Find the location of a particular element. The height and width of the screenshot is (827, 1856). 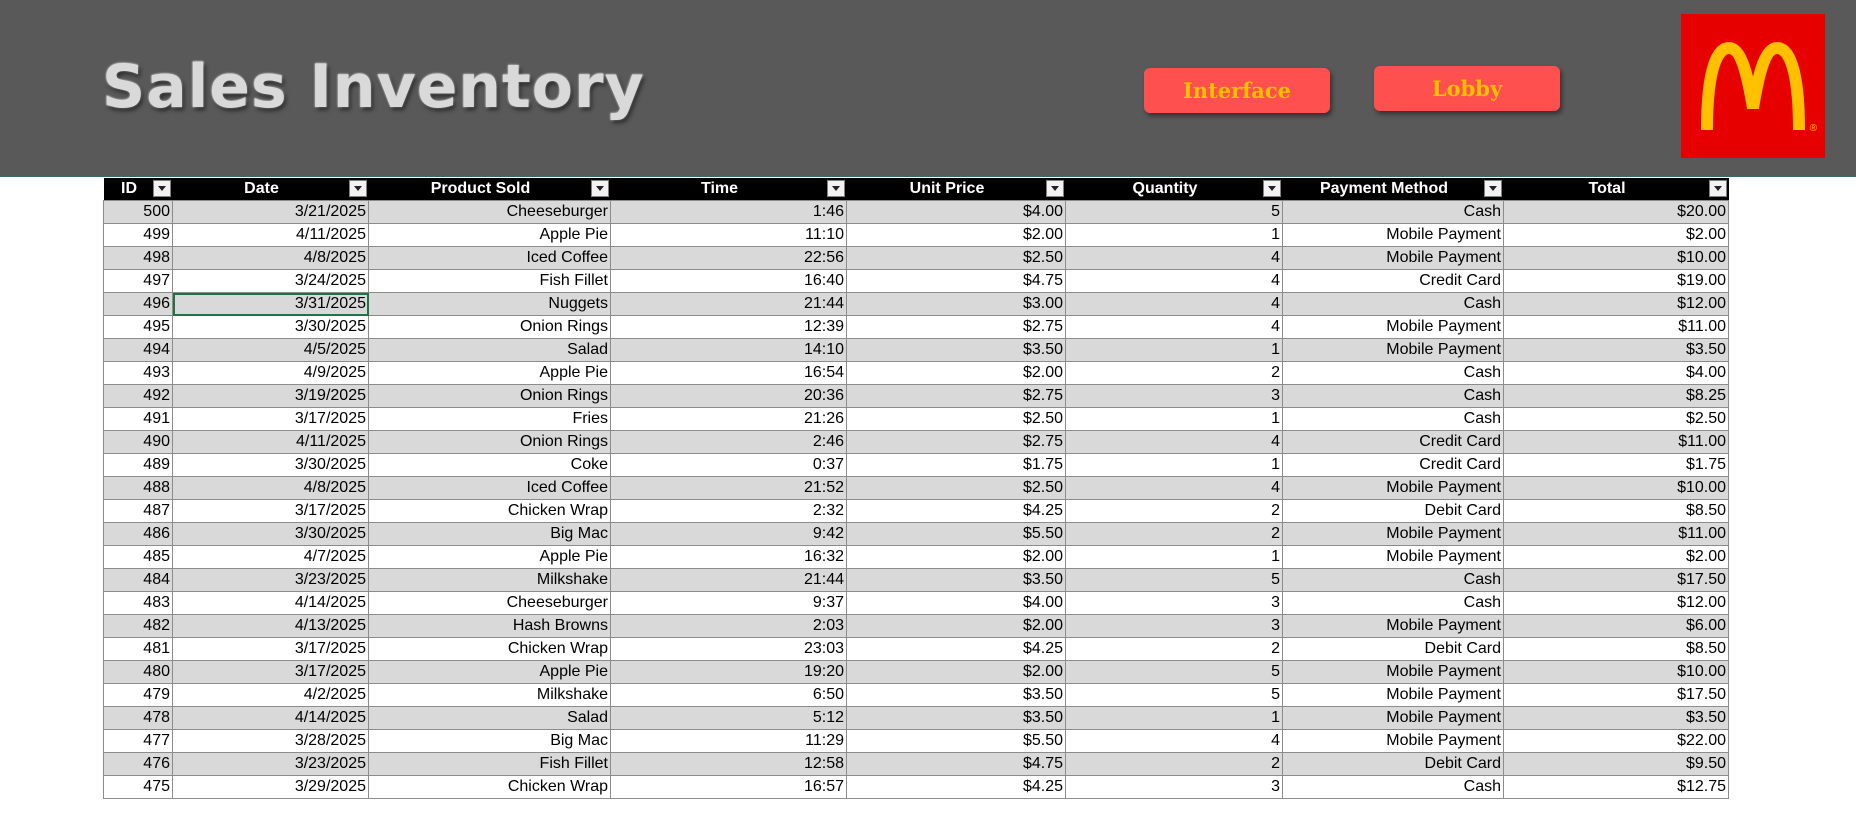

table-cell: $22.00 is located at coordinates (1616, 741).